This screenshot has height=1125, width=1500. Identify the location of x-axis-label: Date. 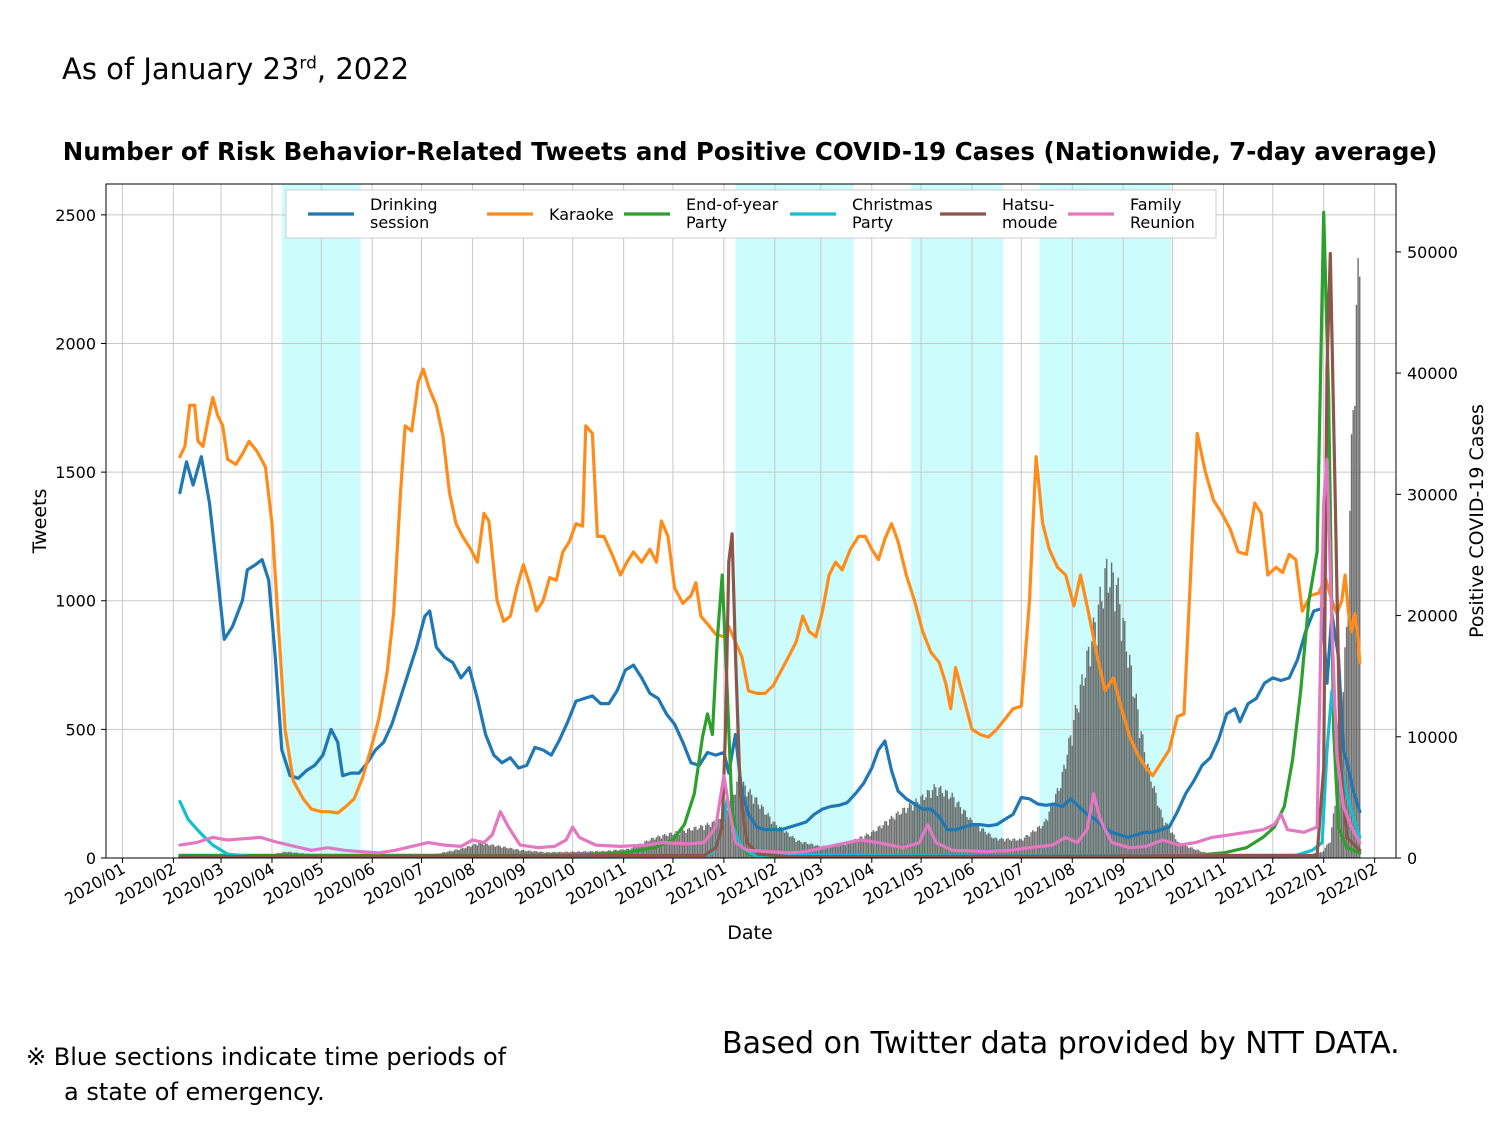
(749, 933).